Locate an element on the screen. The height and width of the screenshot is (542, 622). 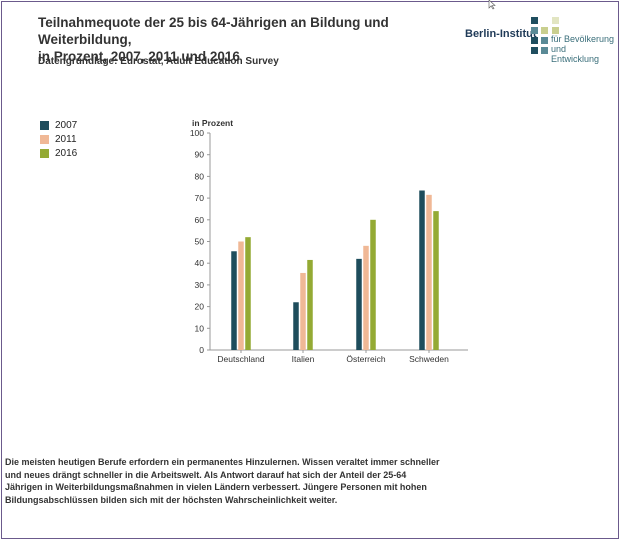
bar-schweden-2007 is located at coordinates (422, 270).